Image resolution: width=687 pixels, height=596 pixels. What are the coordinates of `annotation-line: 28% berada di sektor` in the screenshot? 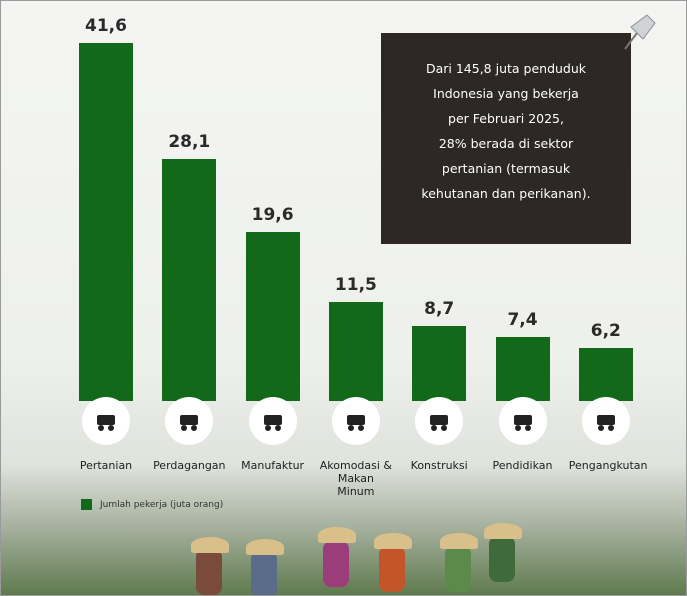 It's located at (506, 143).